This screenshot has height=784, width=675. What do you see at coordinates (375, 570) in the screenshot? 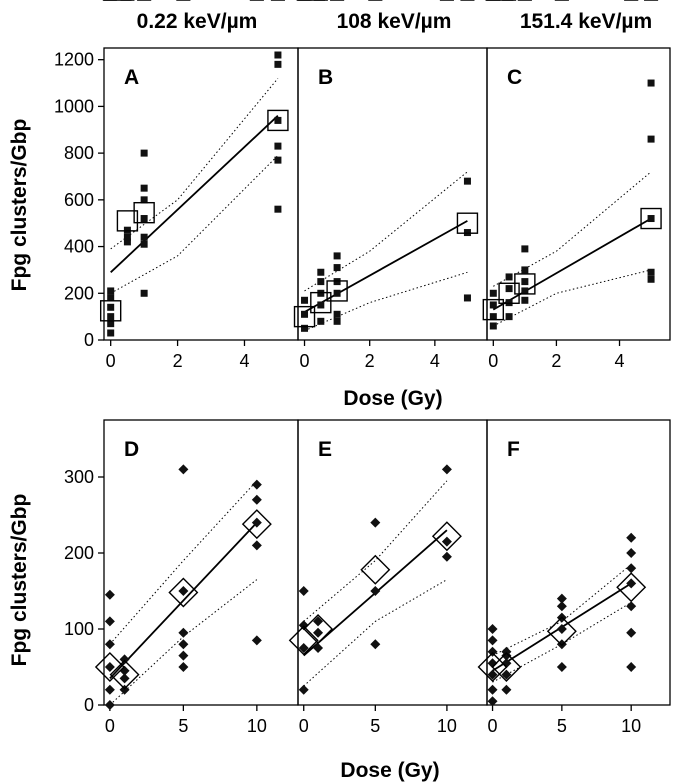
I see `mean-marker` at bounding box center [375, 570].